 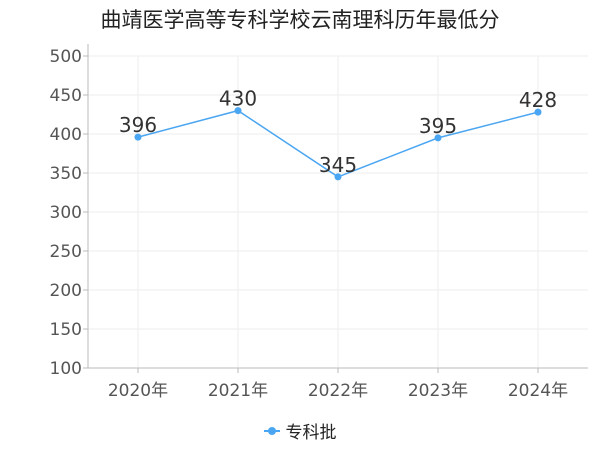 I want to click on legend: 专科批, so click(x=300, y=430).